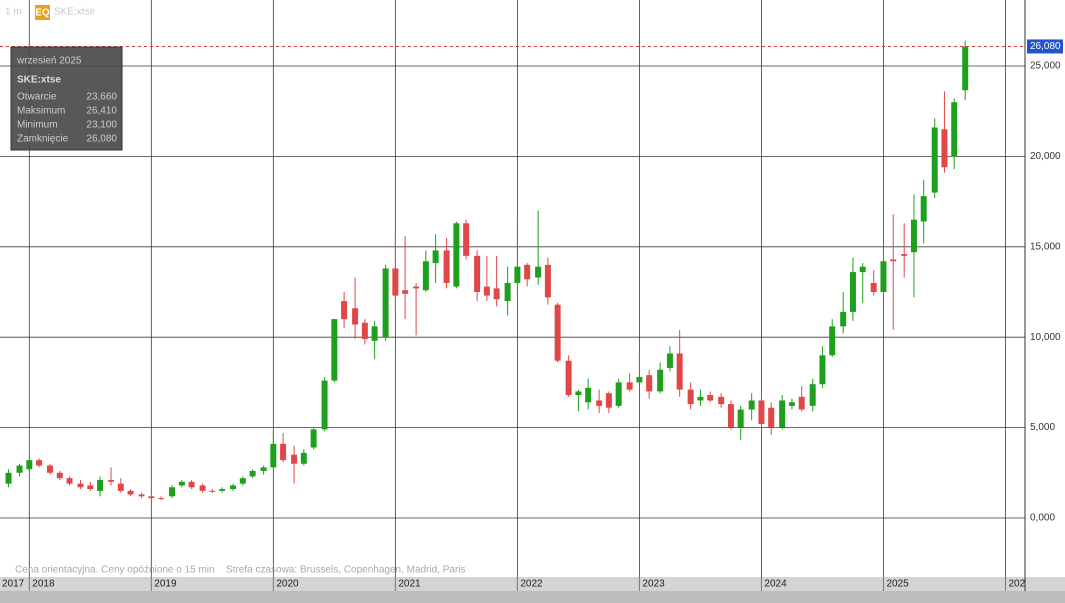 This screenshot has width=1065, height=603. Describe the element at coordinates (287, 584) in the screenshot. I see `x-tick-label: 2020` at that location.